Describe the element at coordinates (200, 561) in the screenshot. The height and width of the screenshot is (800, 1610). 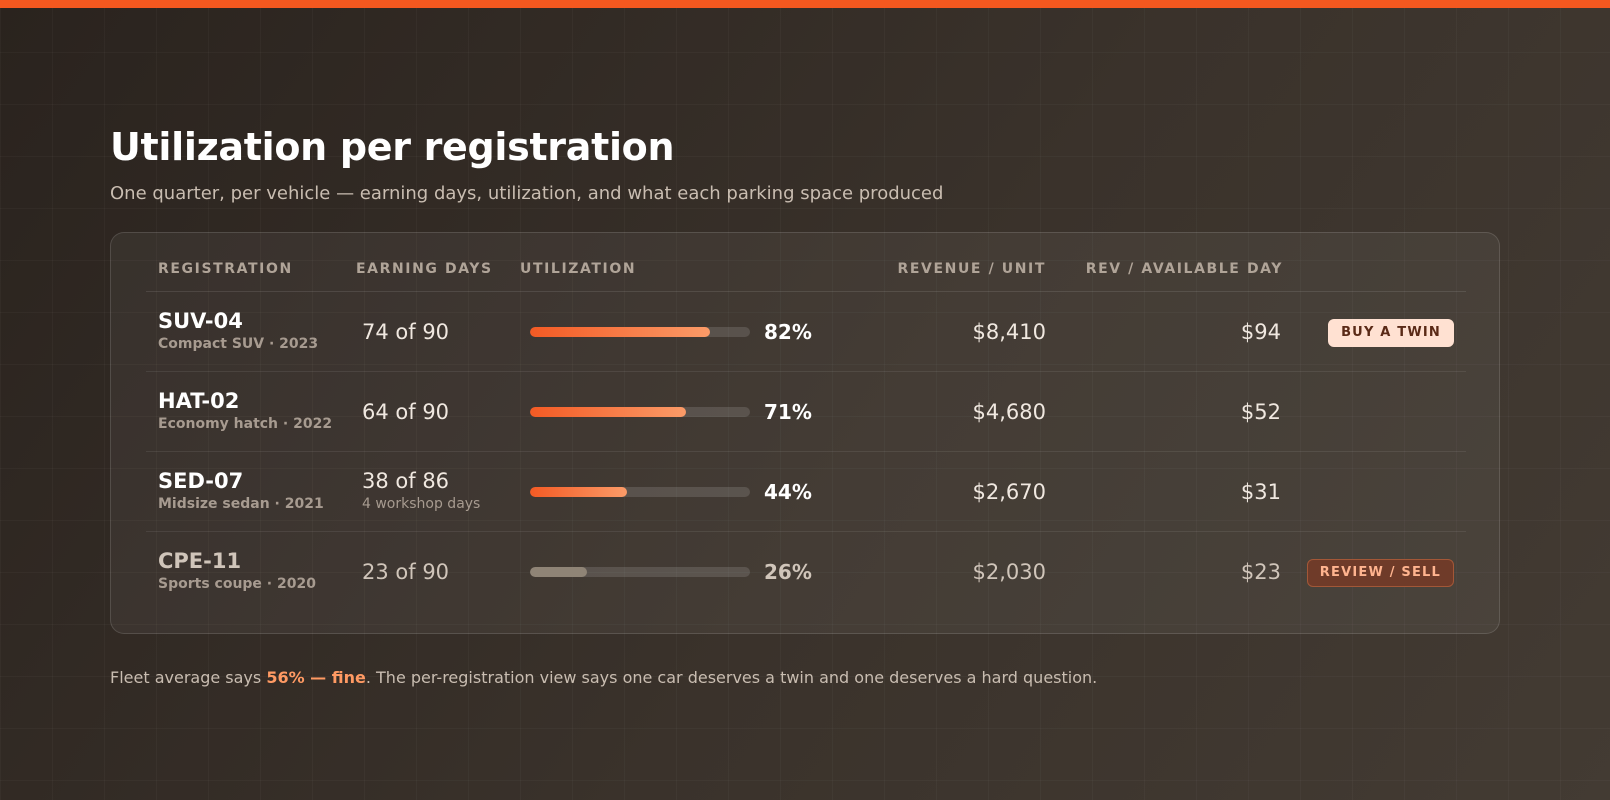
I see `registration-id: CPE-11` at that location.